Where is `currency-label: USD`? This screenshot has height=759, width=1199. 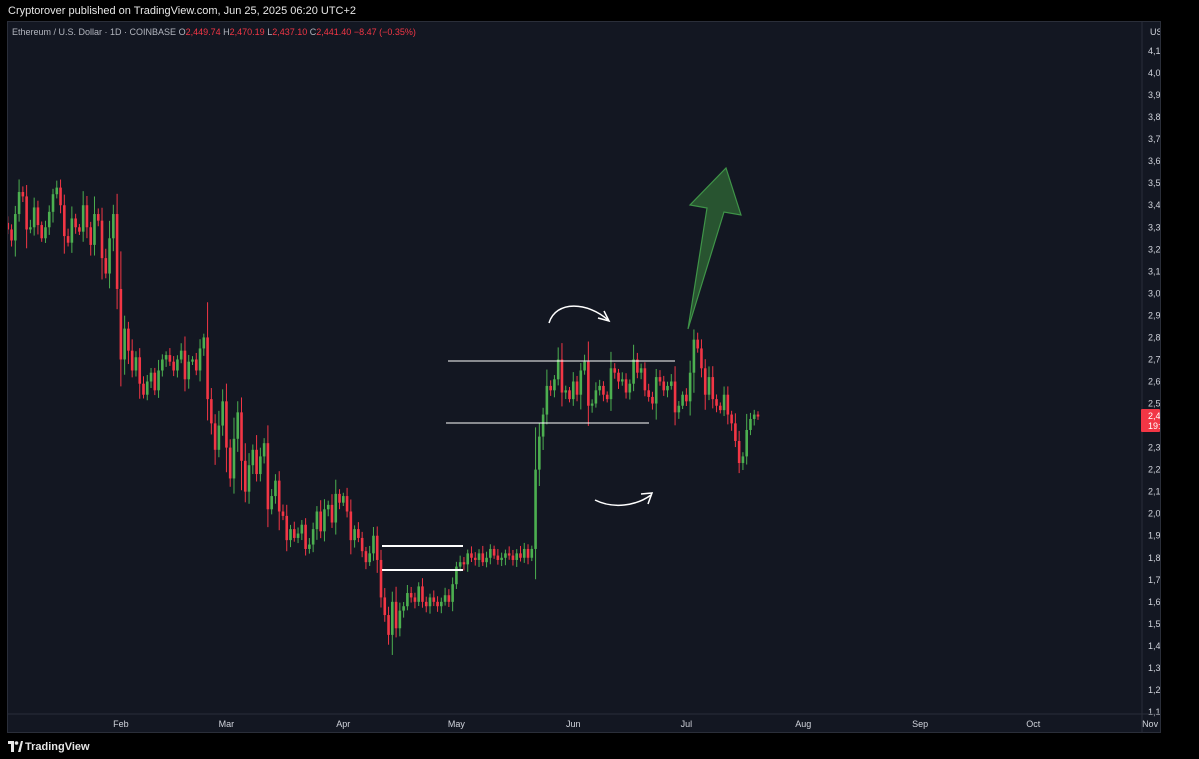
currency-label: USD is located at coordinates (1155, 32).